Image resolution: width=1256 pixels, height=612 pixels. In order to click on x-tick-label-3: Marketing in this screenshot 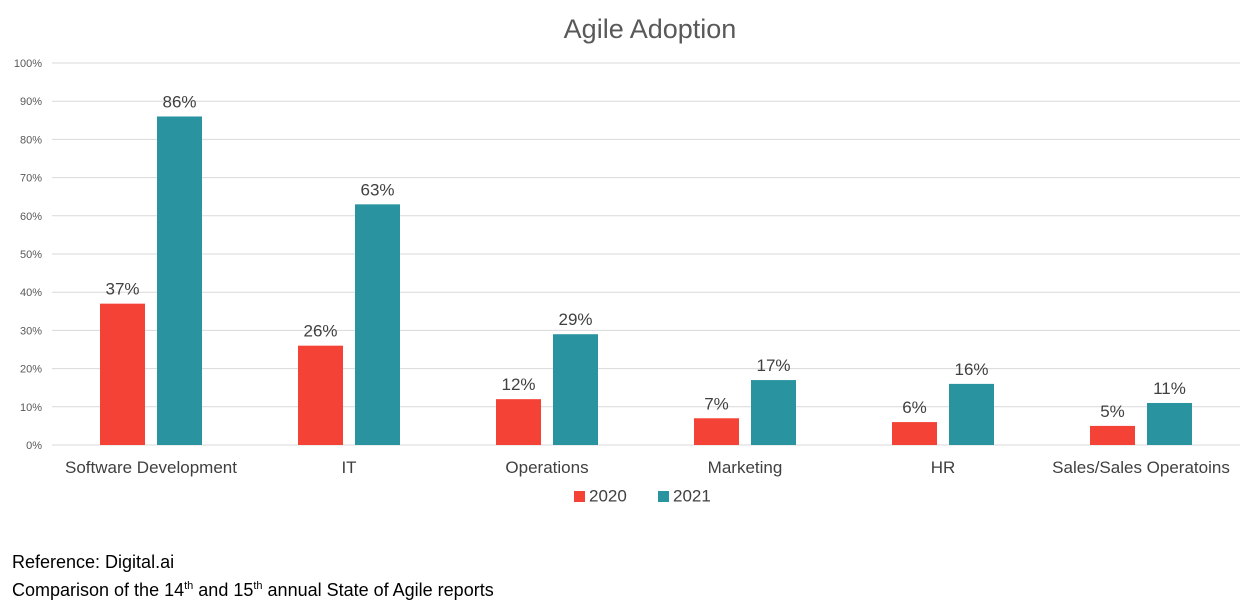, I will do `click(745, 467)`.